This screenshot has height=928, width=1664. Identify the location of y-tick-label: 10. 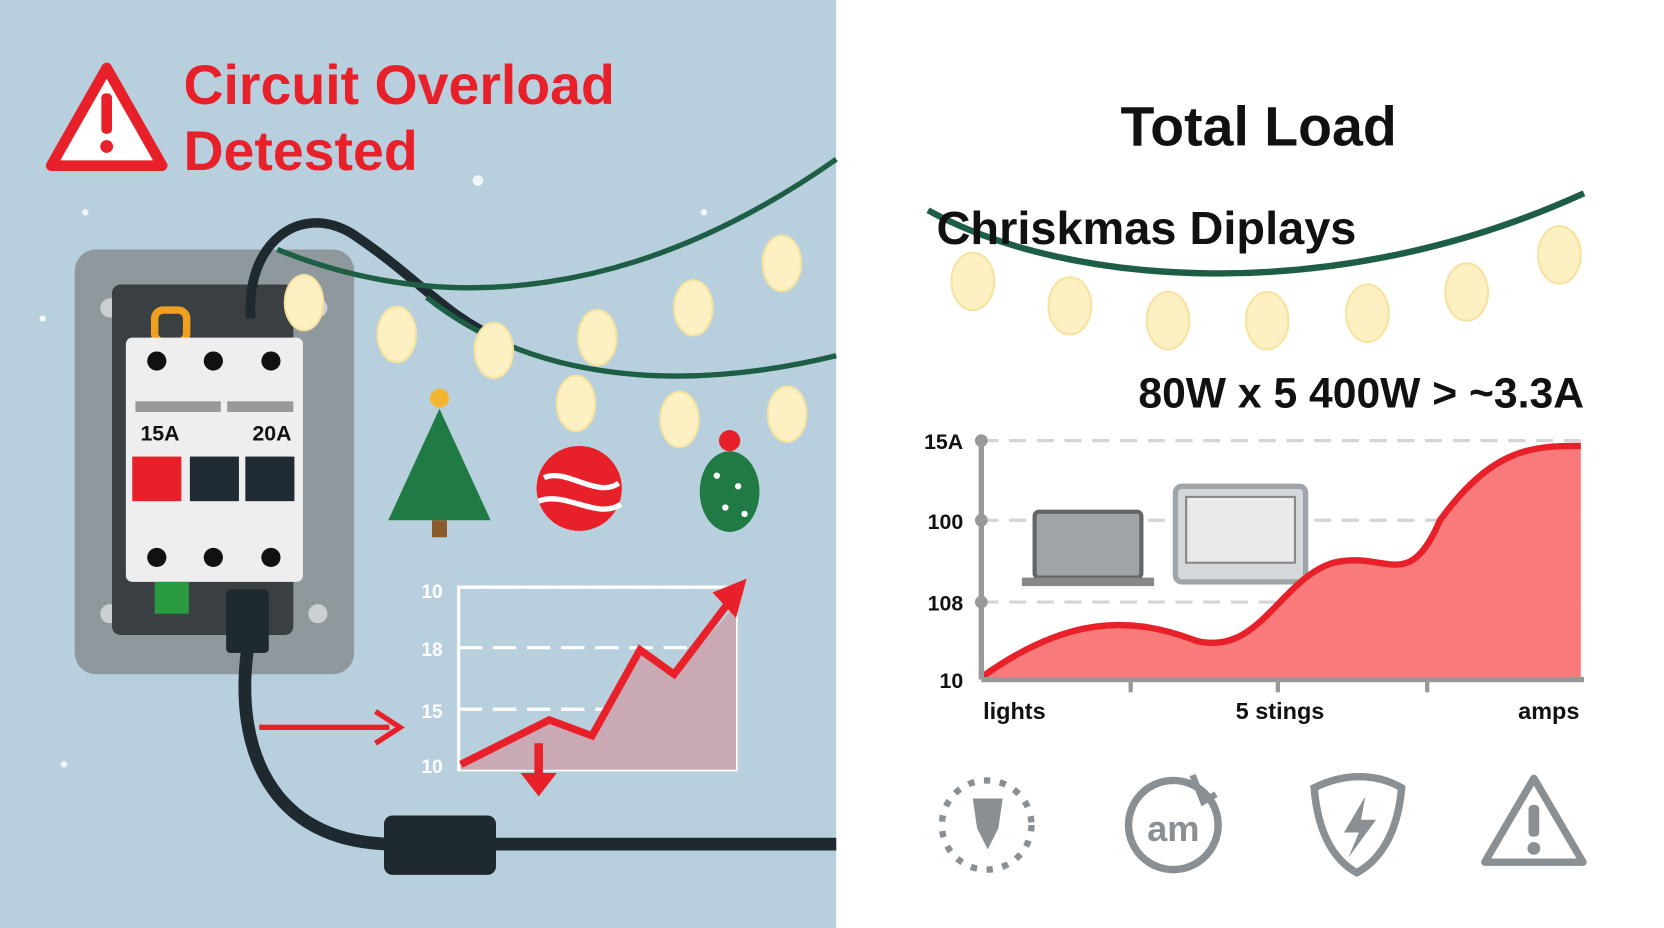
(951, 681).